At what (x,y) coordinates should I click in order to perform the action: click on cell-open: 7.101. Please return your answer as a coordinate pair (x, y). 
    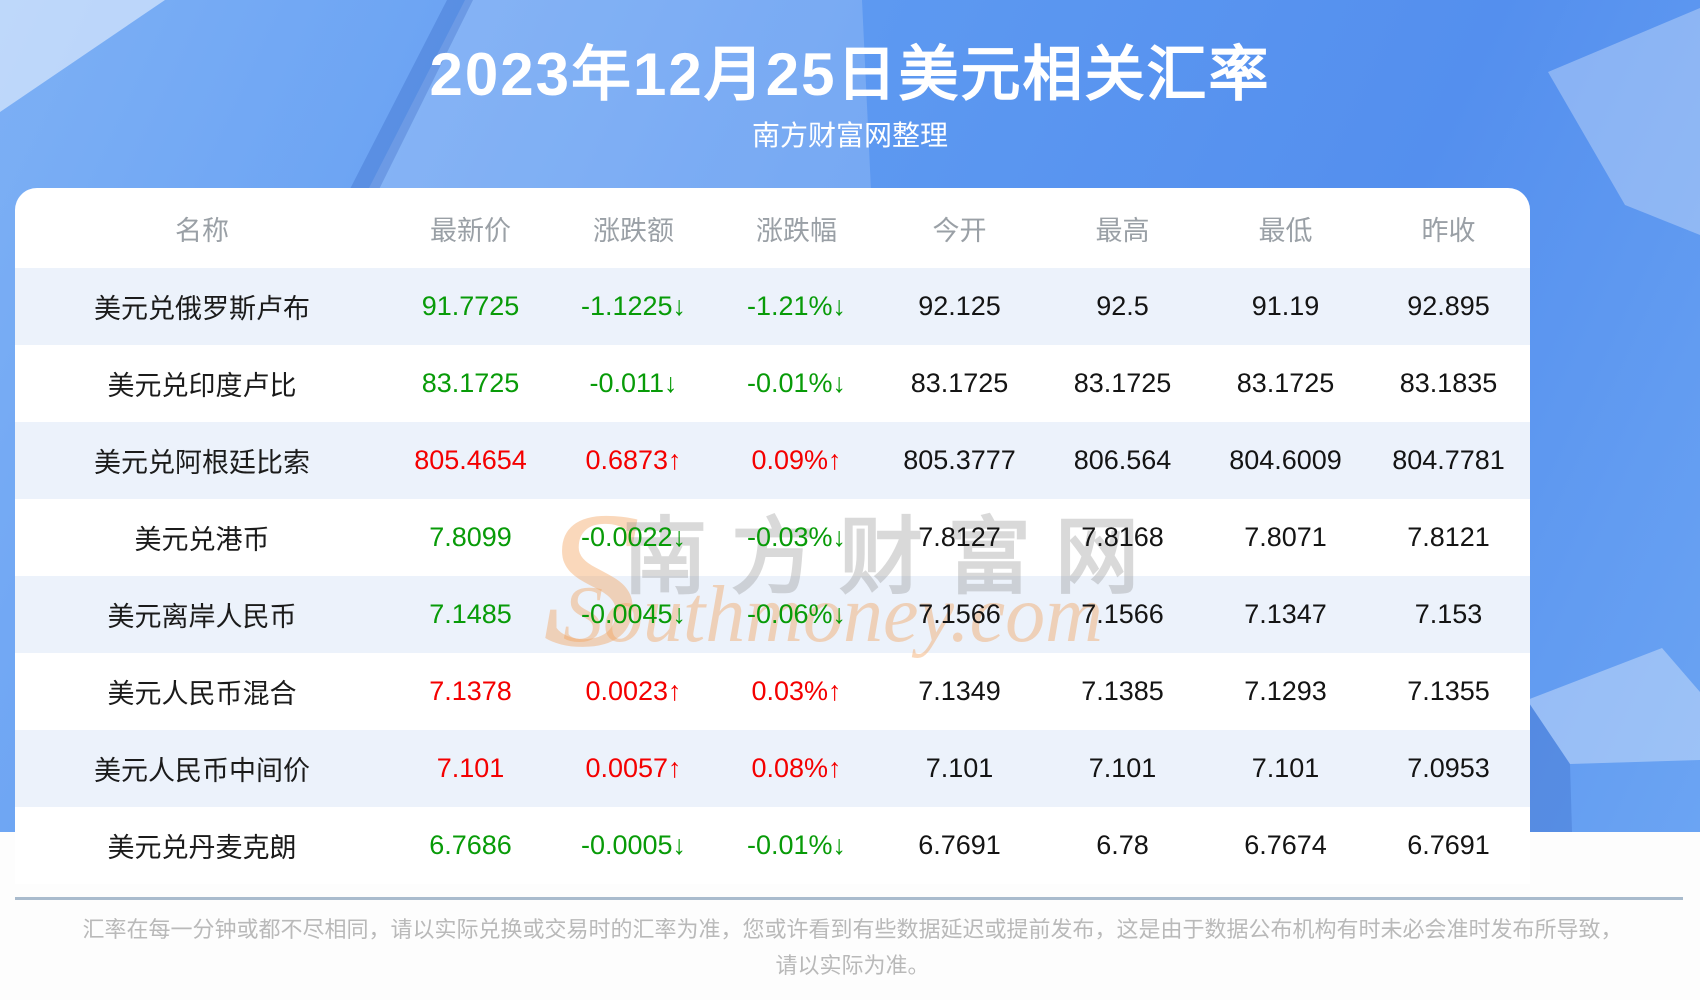
    Looking at the image, I should click on (959, 768).